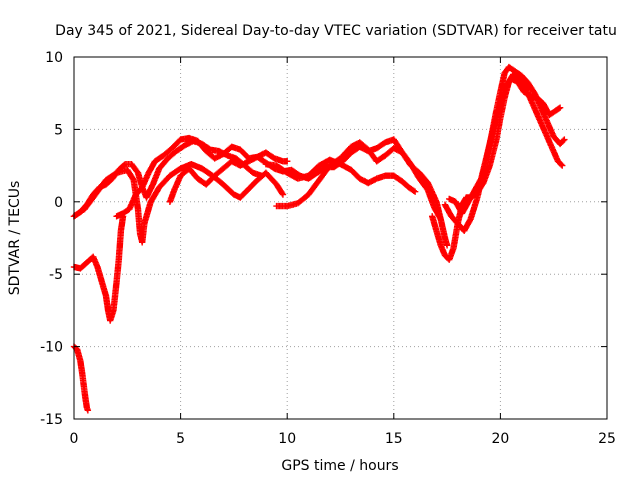 The height and width of the screenshot is (480, 640). Describe the element at coordinates (51, 348) in the screenshot. I see `y-tick-label: -10` at that location.